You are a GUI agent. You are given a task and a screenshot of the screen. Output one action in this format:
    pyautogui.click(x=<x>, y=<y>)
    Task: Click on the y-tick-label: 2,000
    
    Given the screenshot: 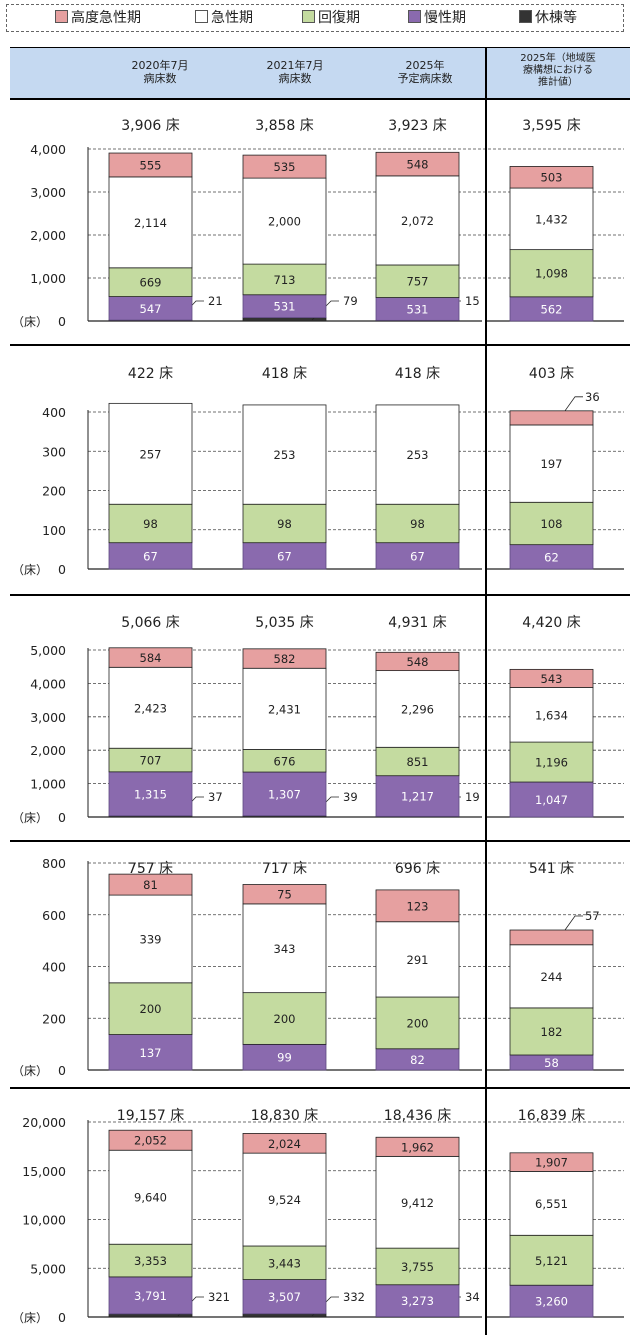 What is the action you would take?
    pyautogui.click(x=48, y=235)
    